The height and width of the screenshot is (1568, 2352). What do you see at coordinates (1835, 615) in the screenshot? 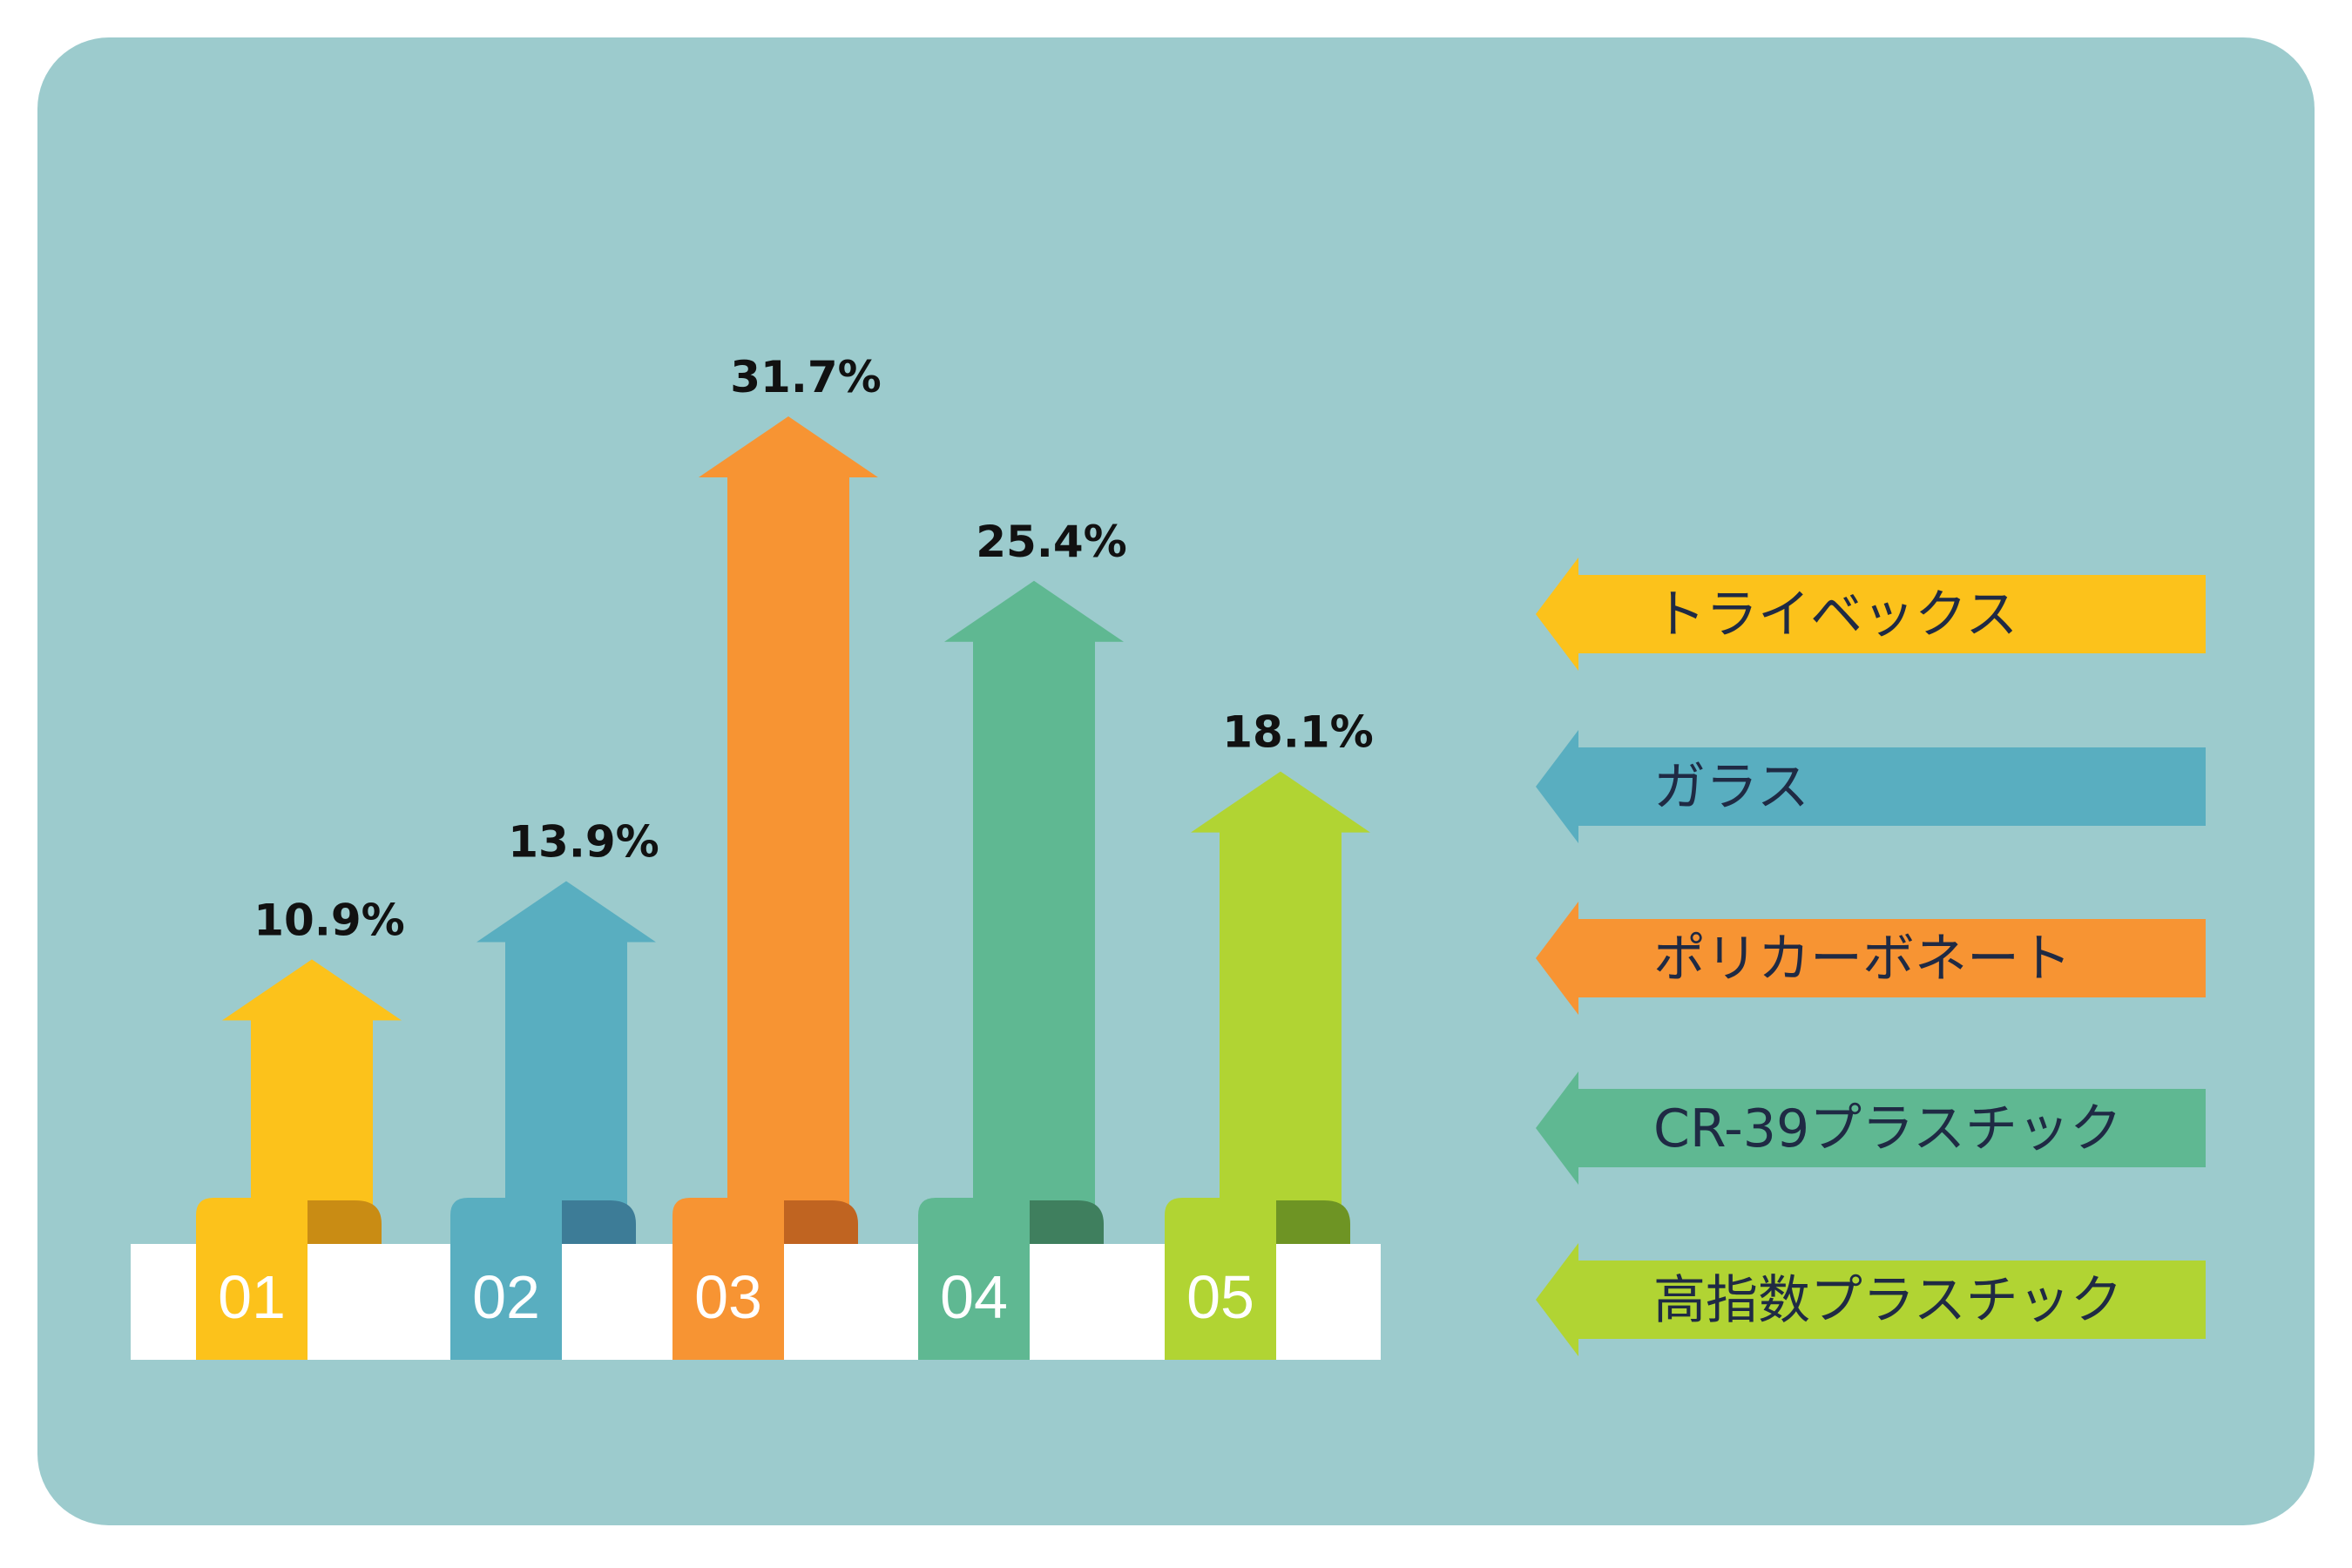
I see `legend-label-1: トライベックス` at bounding box center [1835, 615].